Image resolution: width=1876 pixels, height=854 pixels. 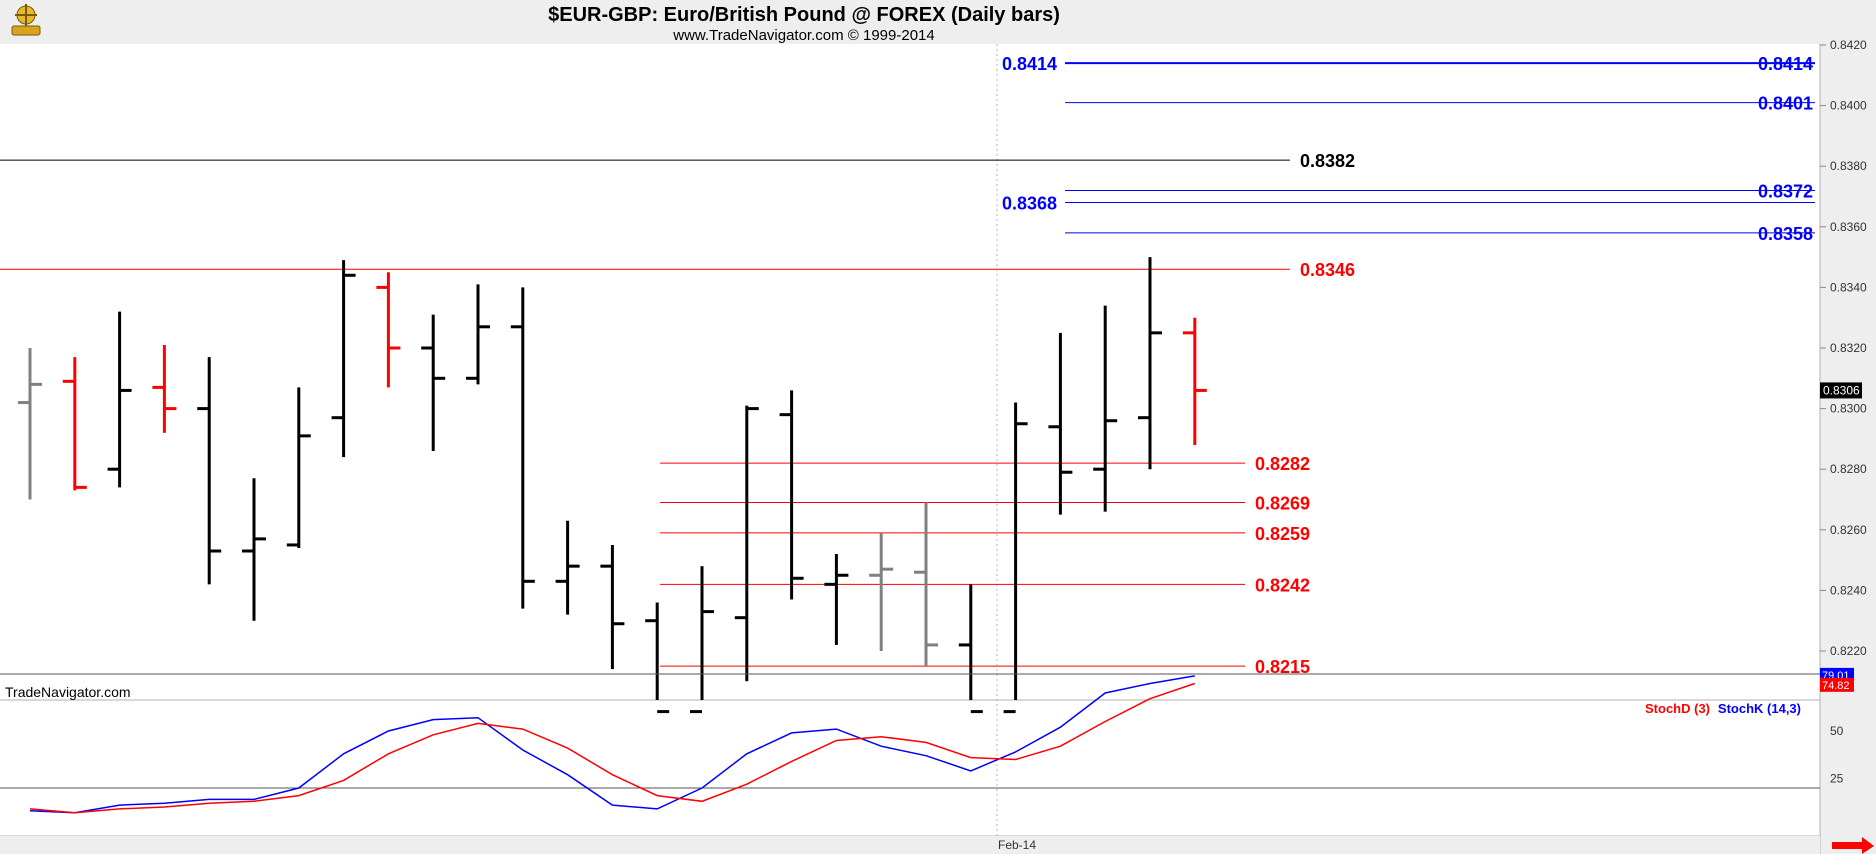 What do you see at coordinates (26, 20) in the screenshot?
I see `tradenavigator-logo-icon` at bounding box center [26, 20].